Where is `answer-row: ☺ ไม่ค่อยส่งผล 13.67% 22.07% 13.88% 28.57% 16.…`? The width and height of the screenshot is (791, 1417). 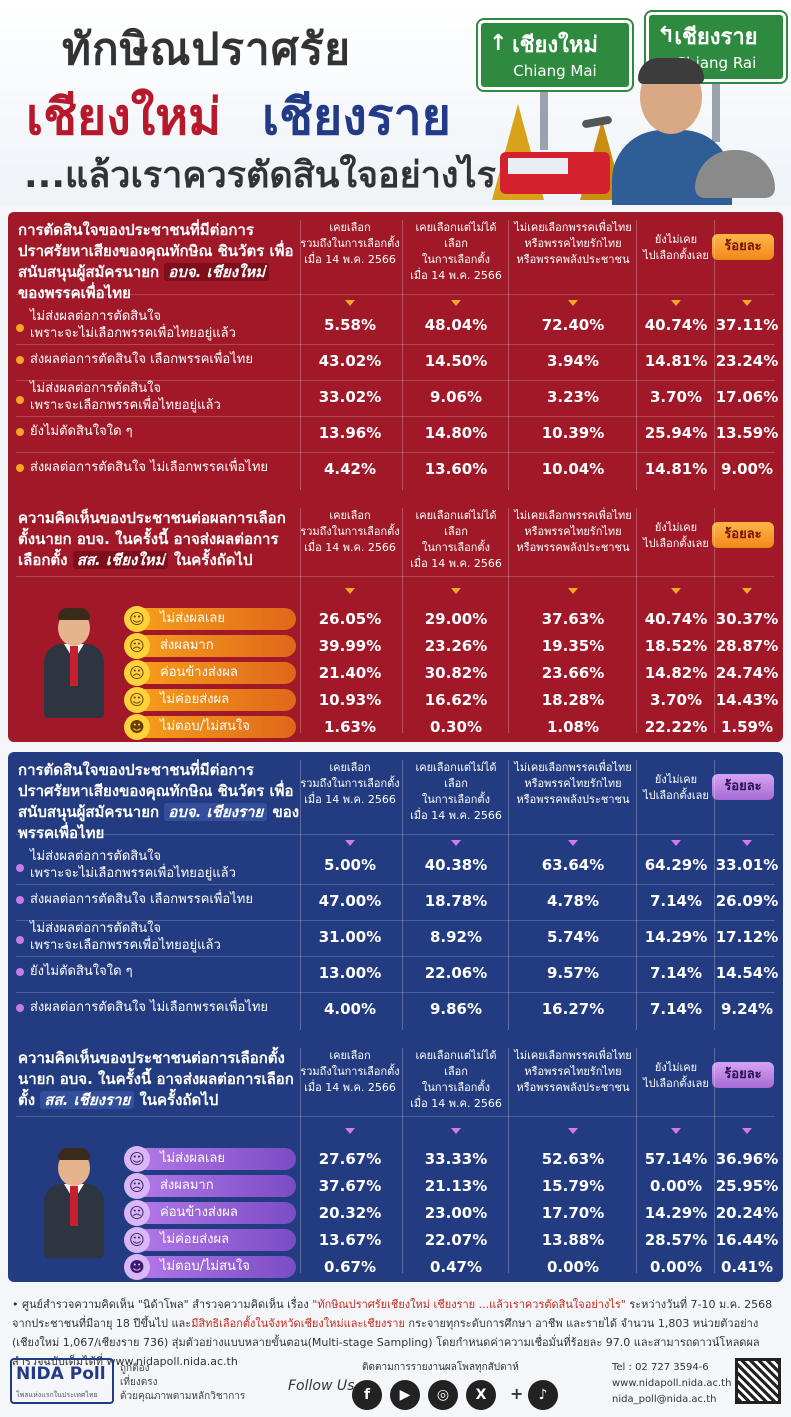
answer-row: ☺ ไม่ค่อยส่งผล 13.67% 22.07% 13.88% 28.57% 16.… is located at coordinates (395, 1241).